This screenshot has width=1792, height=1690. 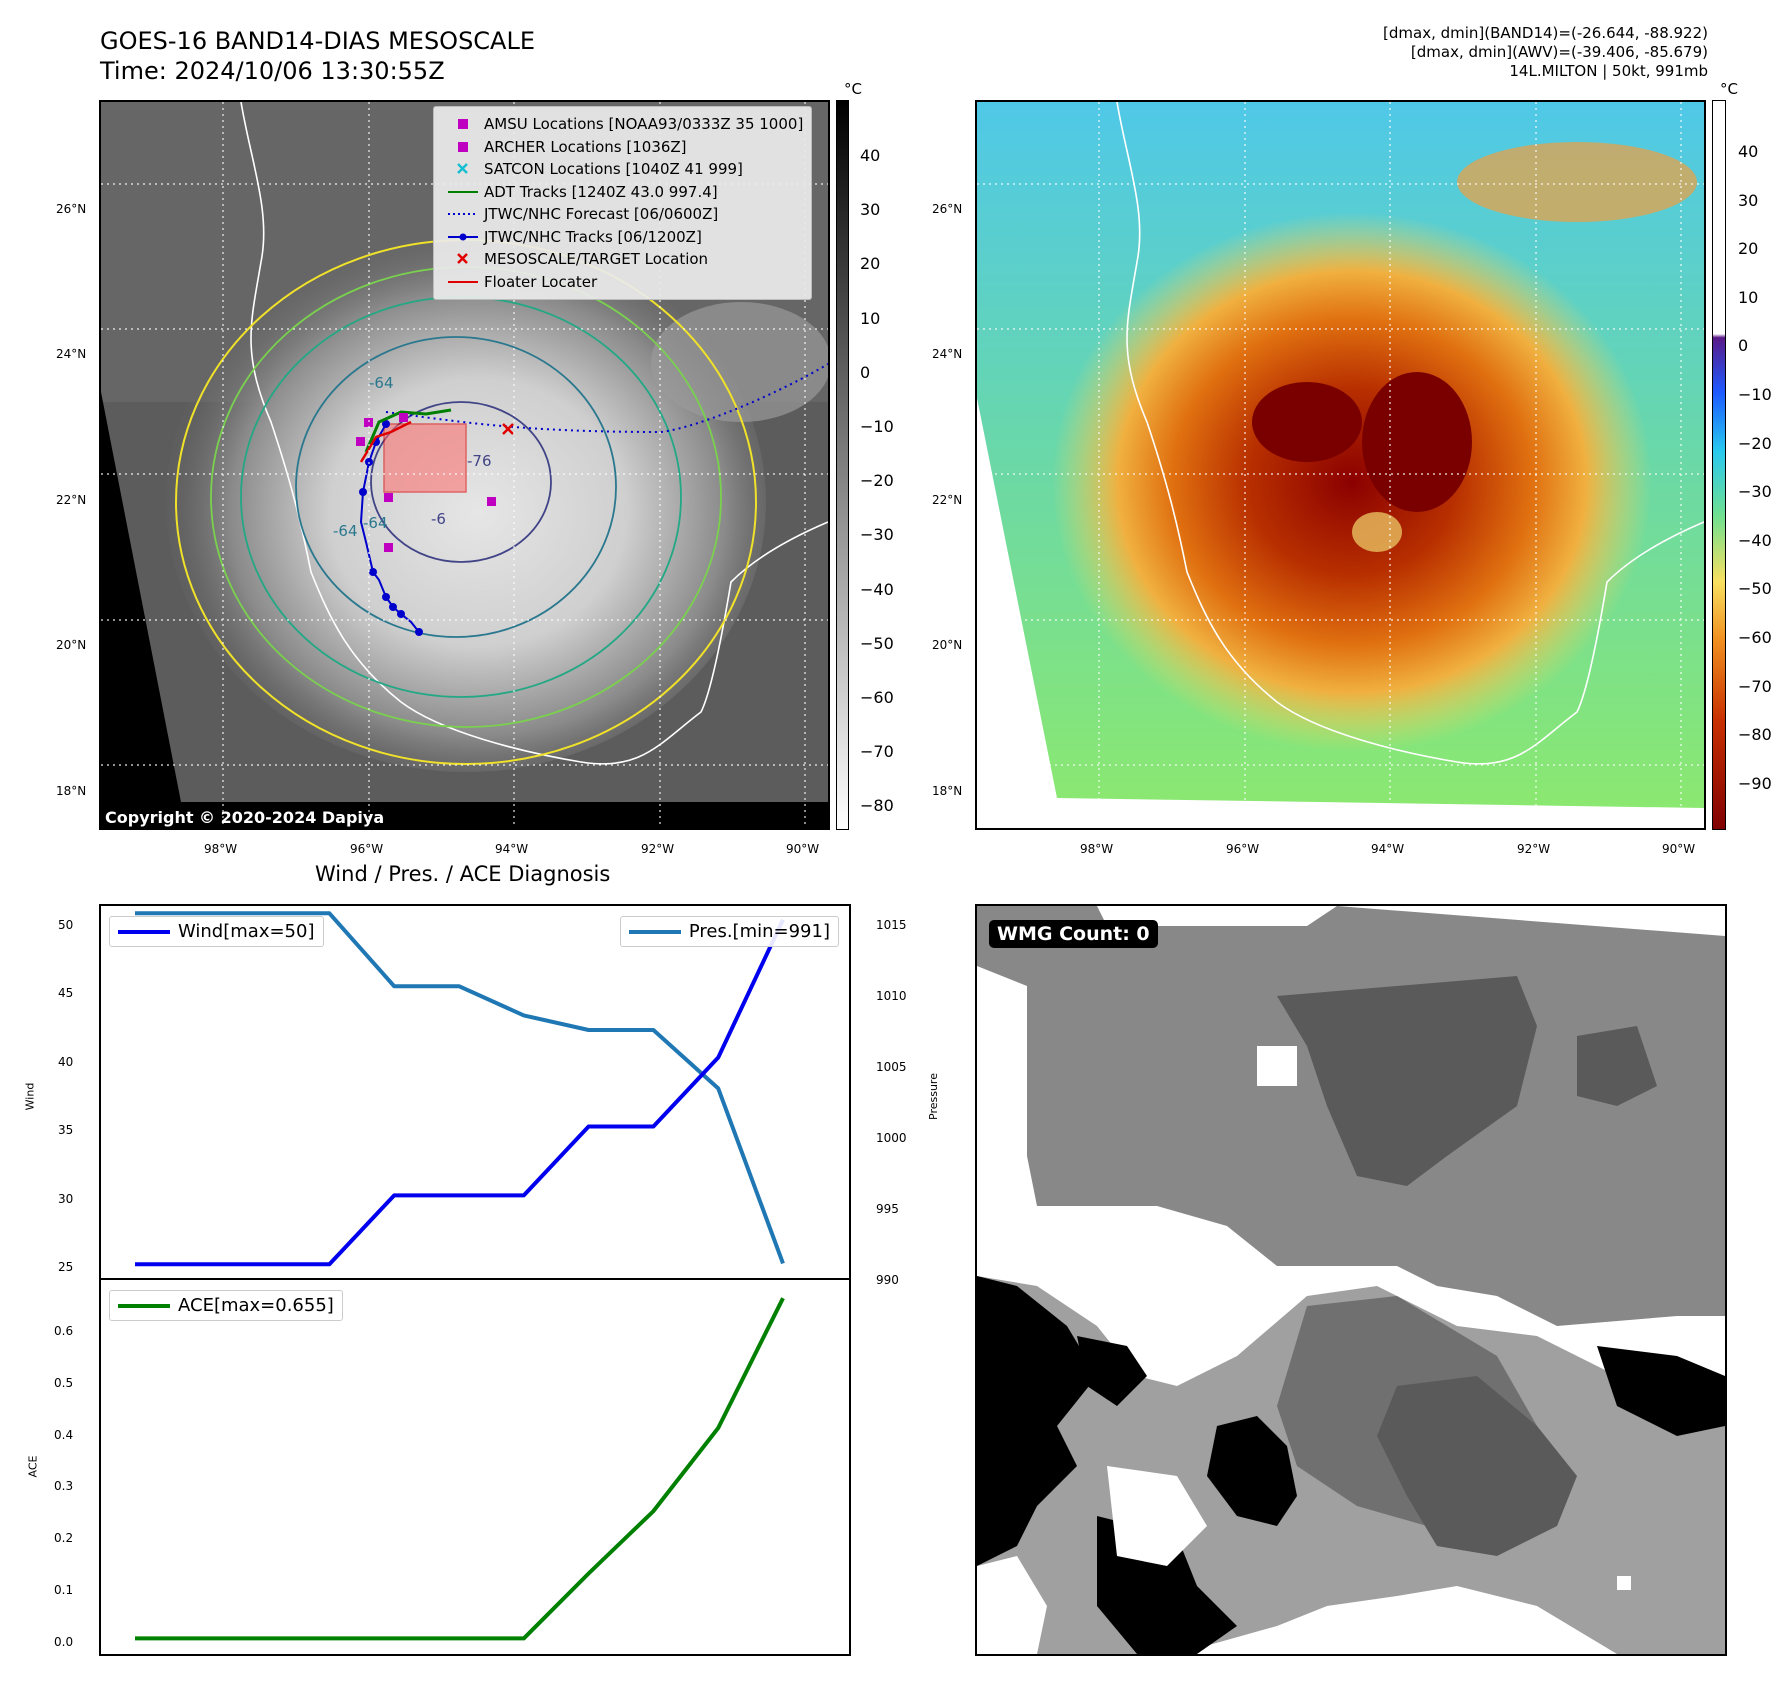 What do you see at coordinates (460, 1469) in the screenshot?
I see `ace-plot` at bounding box center [460, 1469].